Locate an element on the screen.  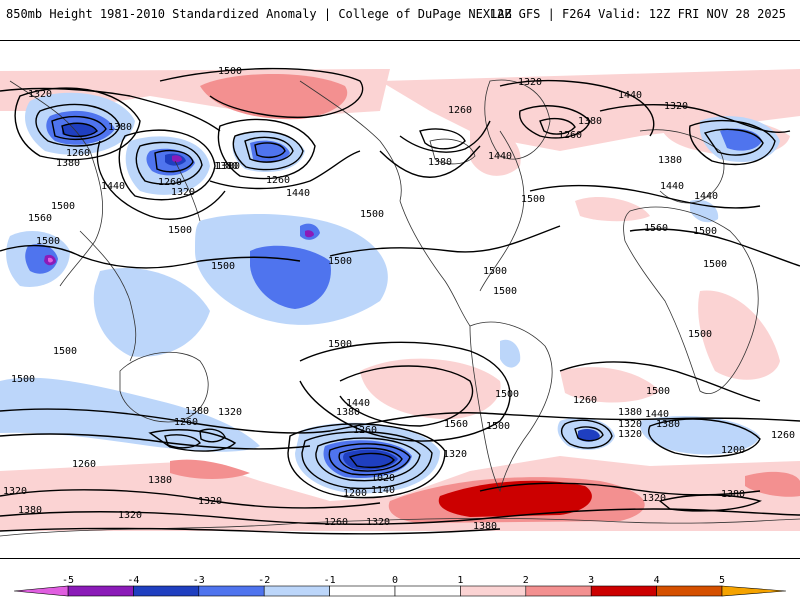
pos-anomaly-north-pacific-core is located at coordinates (274, 96).